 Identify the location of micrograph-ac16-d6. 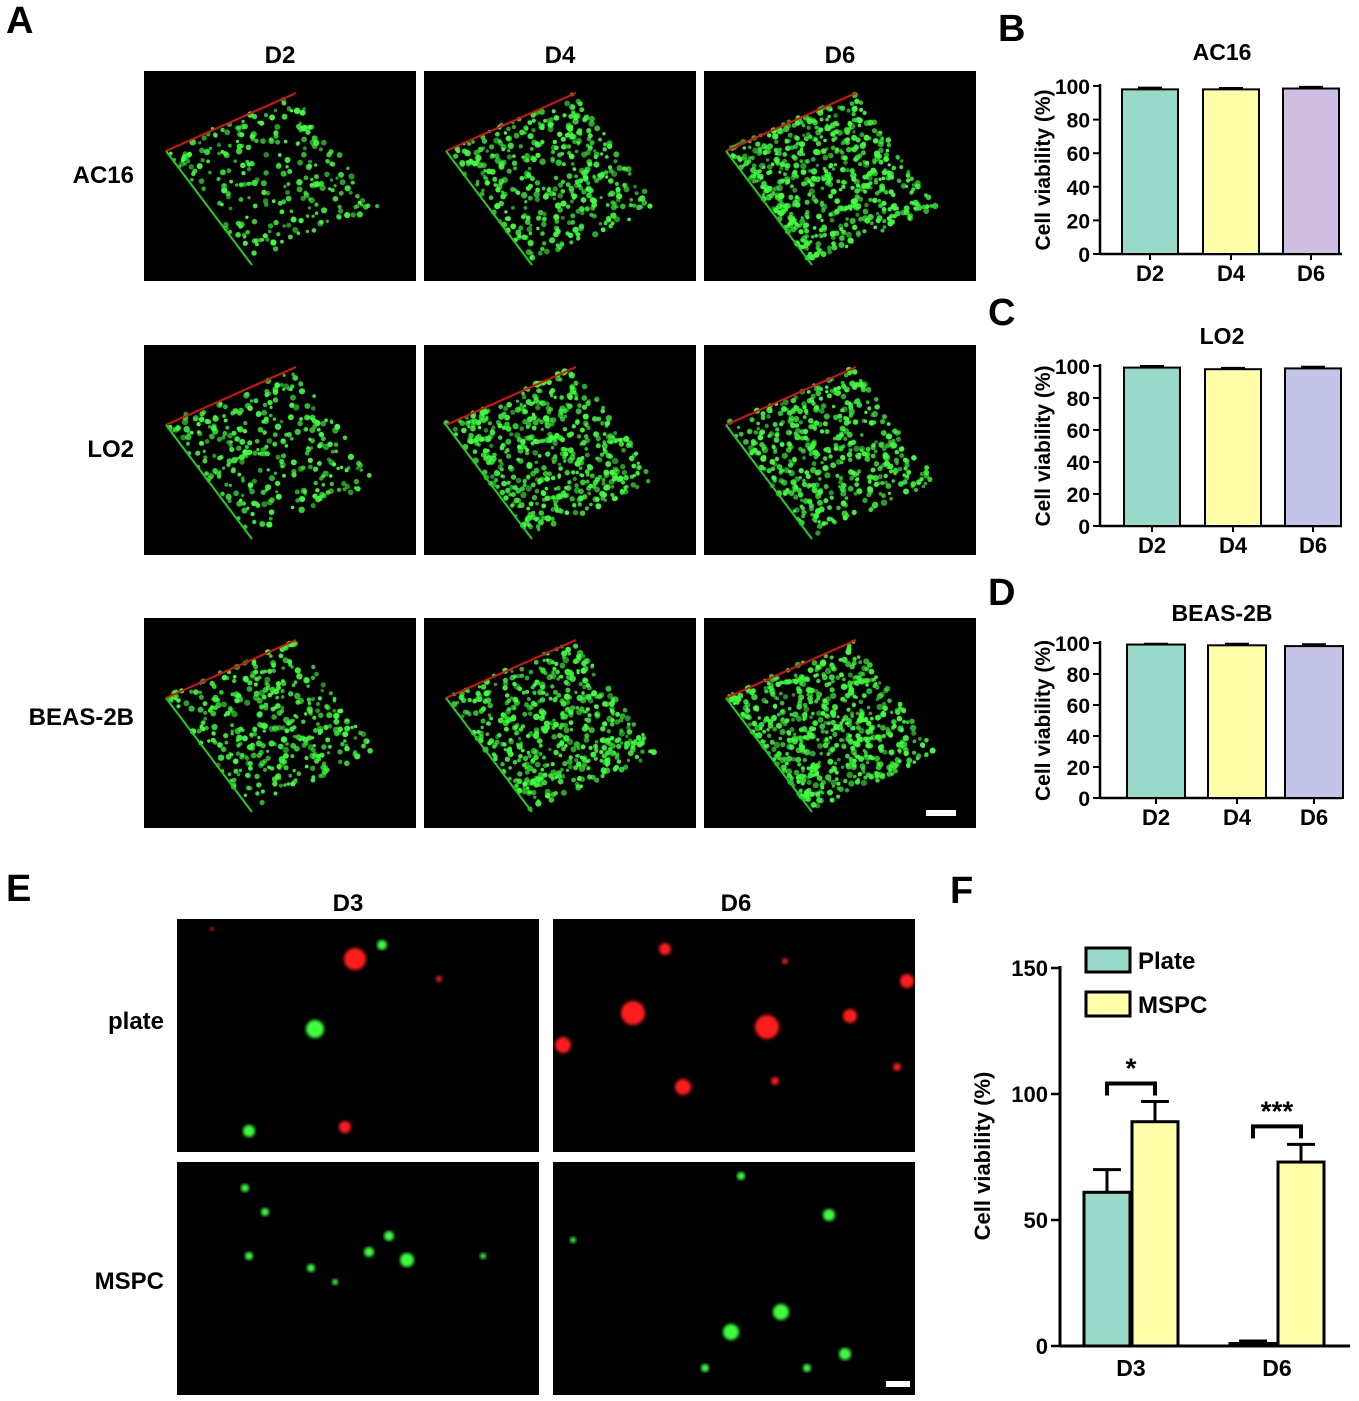
(840, 176).